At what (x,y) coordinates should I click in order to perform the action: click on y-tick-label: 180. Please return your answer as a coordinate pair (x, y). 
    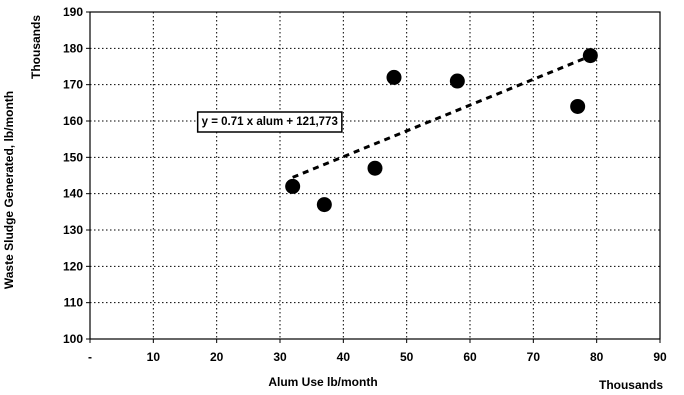
    Looking at the image, I should click on (73, 48).